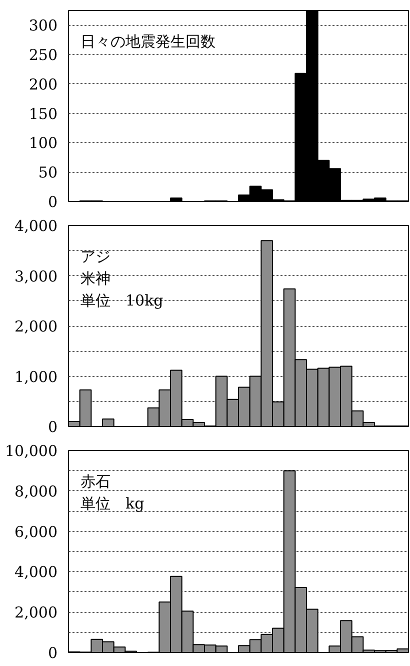 The width and height of the screenshot is (410, 666). I want to click on y-tick-label: 6,000, so click(36, 531).